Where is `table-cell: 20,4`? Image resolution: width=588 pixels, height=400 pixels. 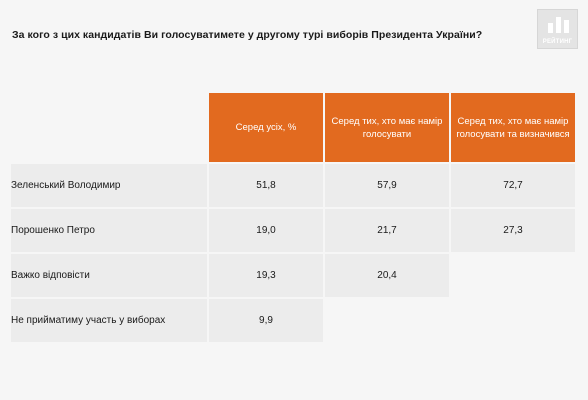
table-cell: 20,4 is located at coordinates (387, 275).